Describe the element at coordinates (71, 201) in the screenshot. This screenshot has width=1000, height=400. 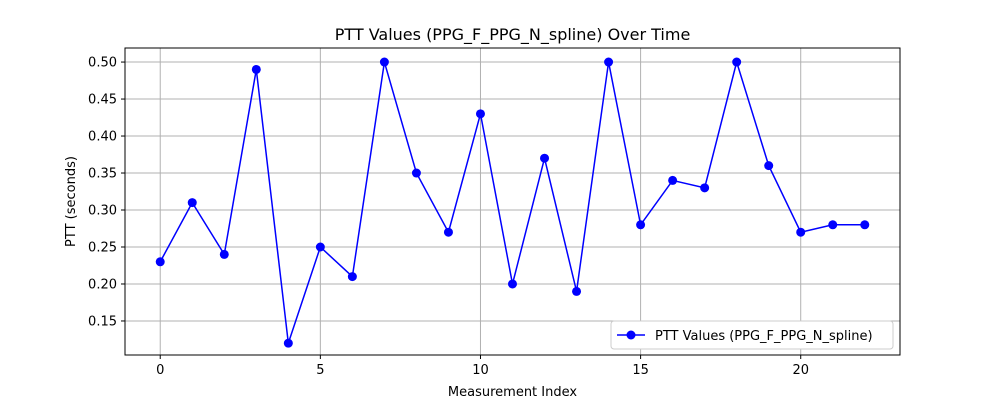
I see `y-axis-label: PTT (seconds)` at that location.